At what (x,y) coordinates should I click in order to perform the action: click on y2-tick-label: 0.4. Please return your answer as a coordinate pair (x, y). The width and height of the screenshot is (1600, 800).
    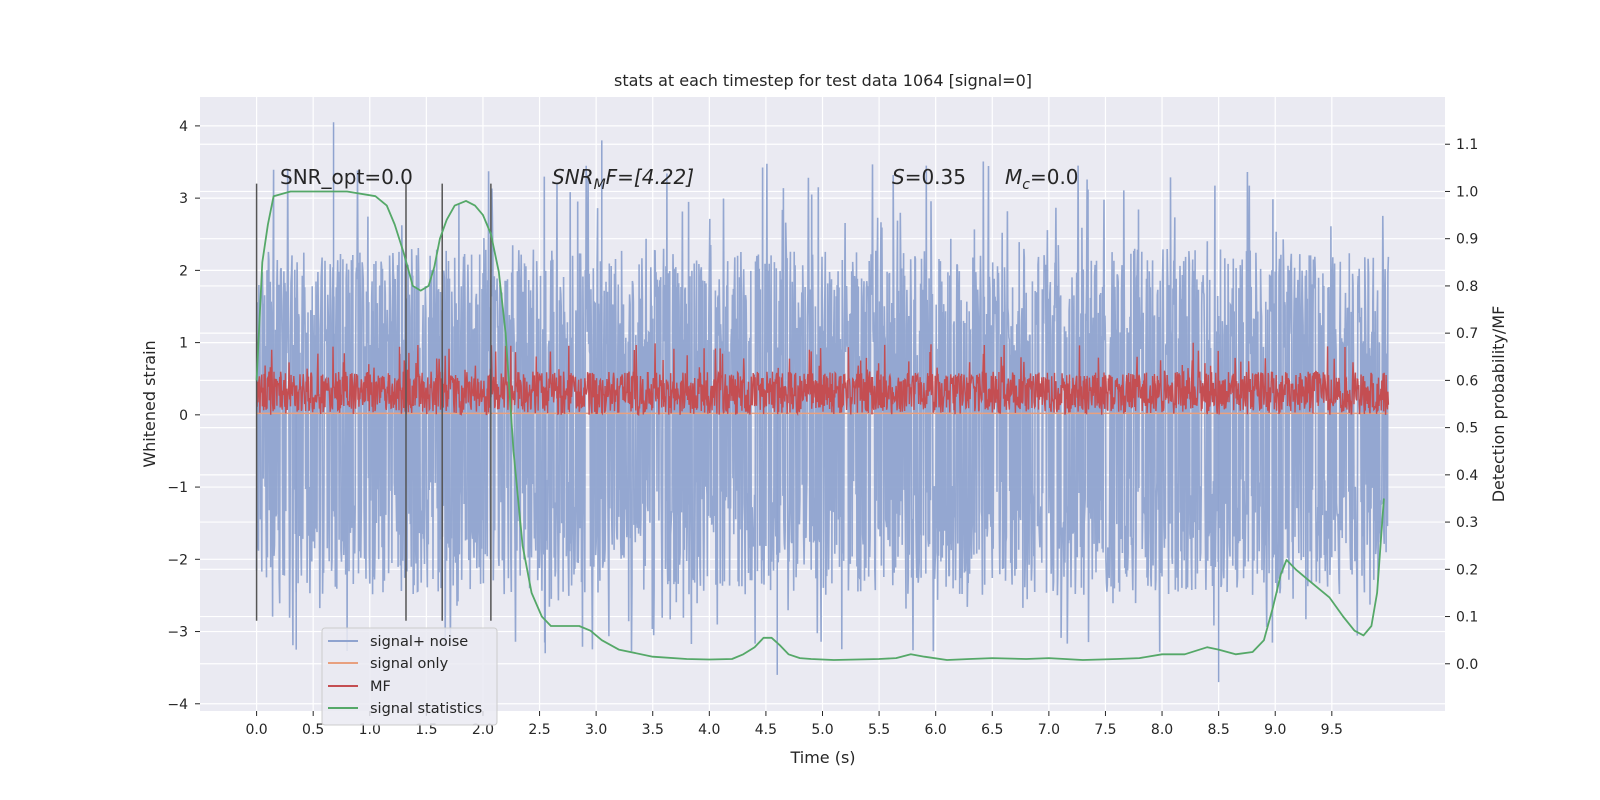
    Looking at the image, I should click on (1467, 476).